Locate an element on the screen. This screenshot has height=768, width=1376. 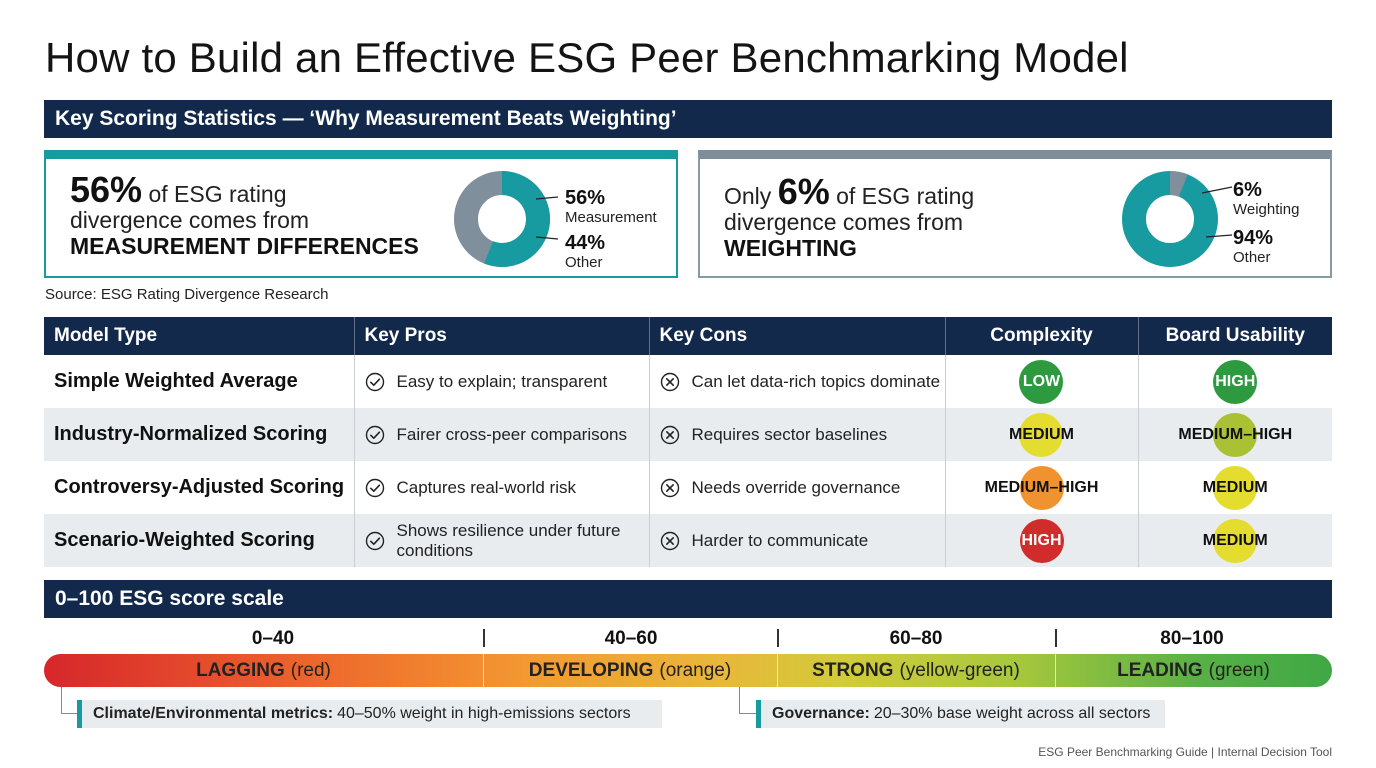
complexity-label: HIGH is located at coordinates (1041, 540).